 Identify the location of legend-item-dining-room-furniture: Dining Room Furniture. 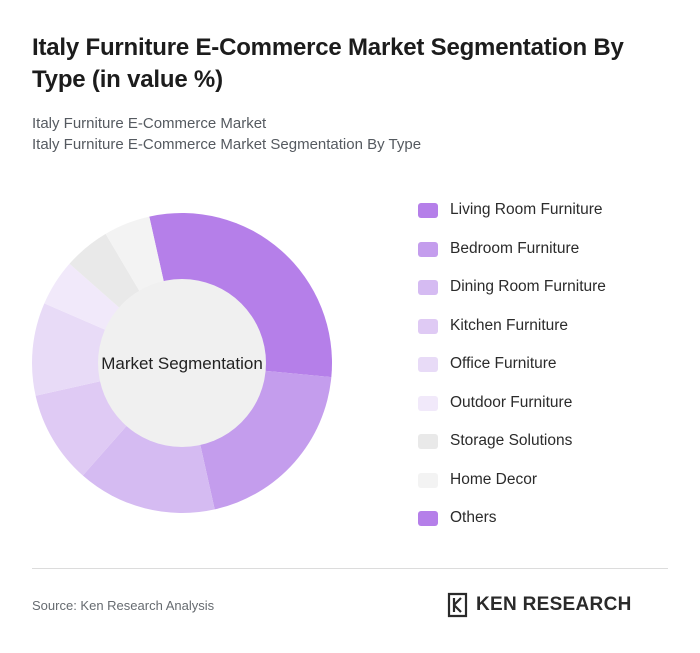
(553, 295).